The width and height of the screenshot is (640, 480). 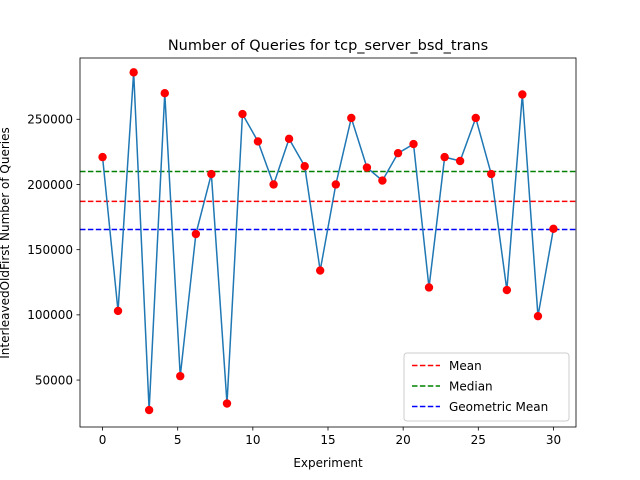 I want to click on legend-label: Mean, so click(x=465, y=366).